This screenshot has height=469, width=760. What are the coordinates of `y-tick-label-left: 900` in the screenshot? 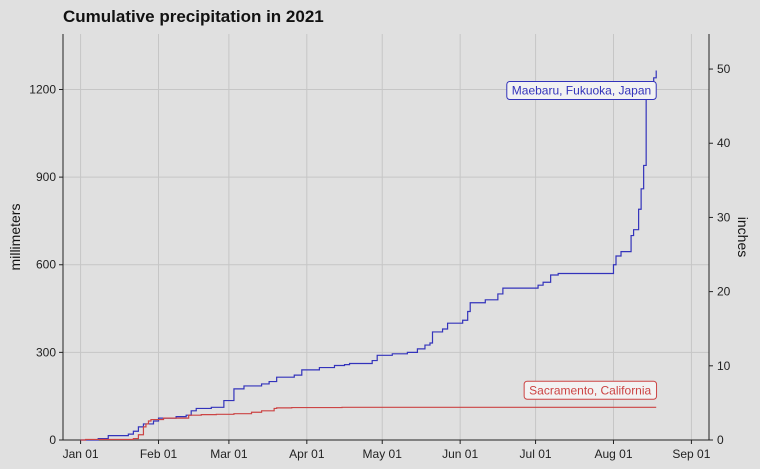 It's located at (46, 177).